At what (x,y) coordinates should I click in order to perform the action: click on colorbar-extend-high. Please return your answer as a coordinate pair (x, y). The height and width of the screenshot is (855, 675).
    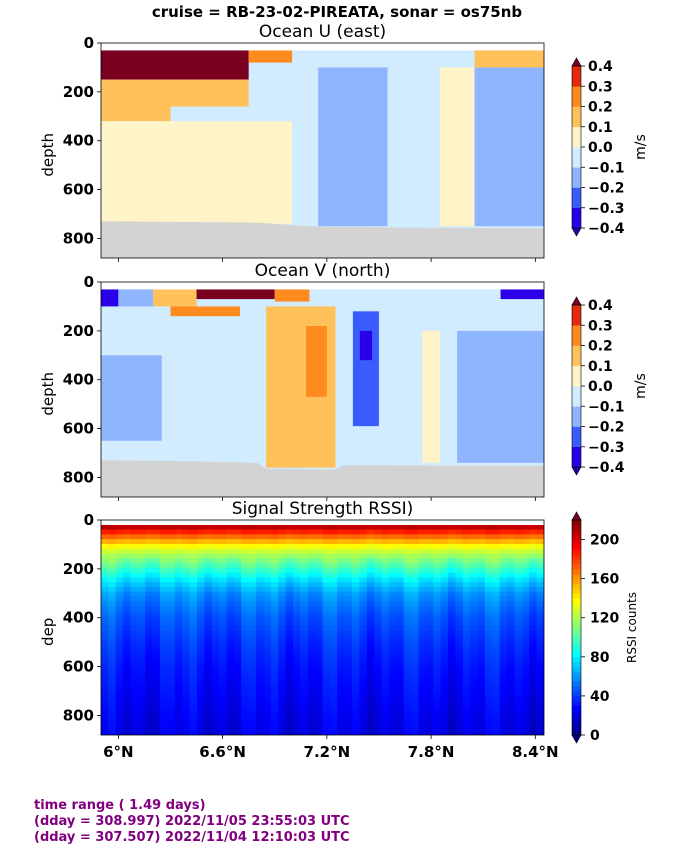
    Looking at the image, I should click on (576, 301).